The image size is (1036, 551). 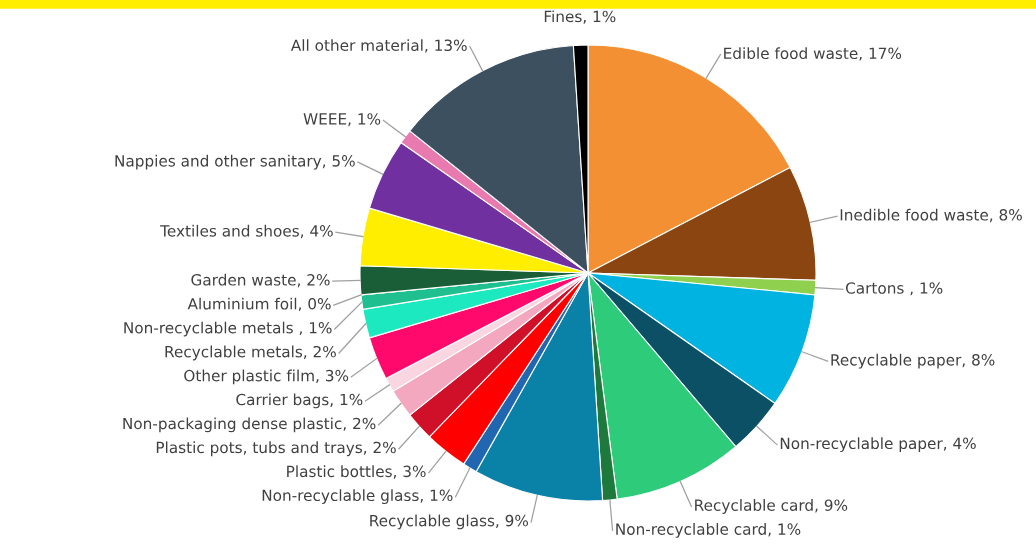 I want to click on slice-label: Nappies and other sanitary, 5%, so click(x=235, y=162).